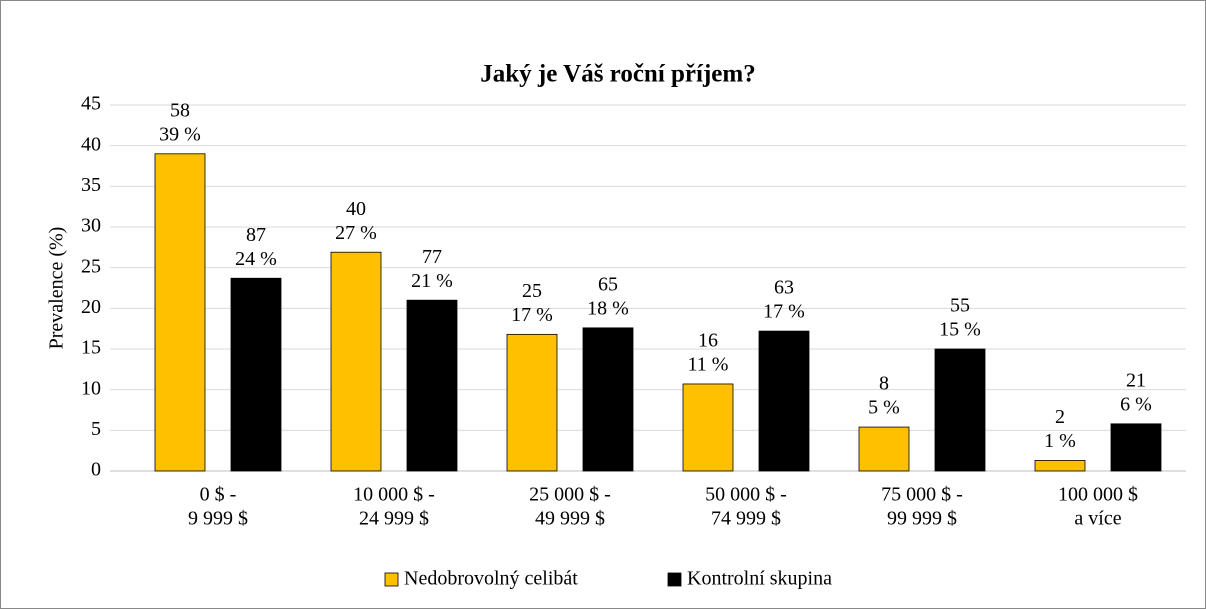 The width and height of the screenshot is (1206, 609). Describe the element at coordinates (91, 144) in the screenshot. I see `y-tick-label: 40` at that location.